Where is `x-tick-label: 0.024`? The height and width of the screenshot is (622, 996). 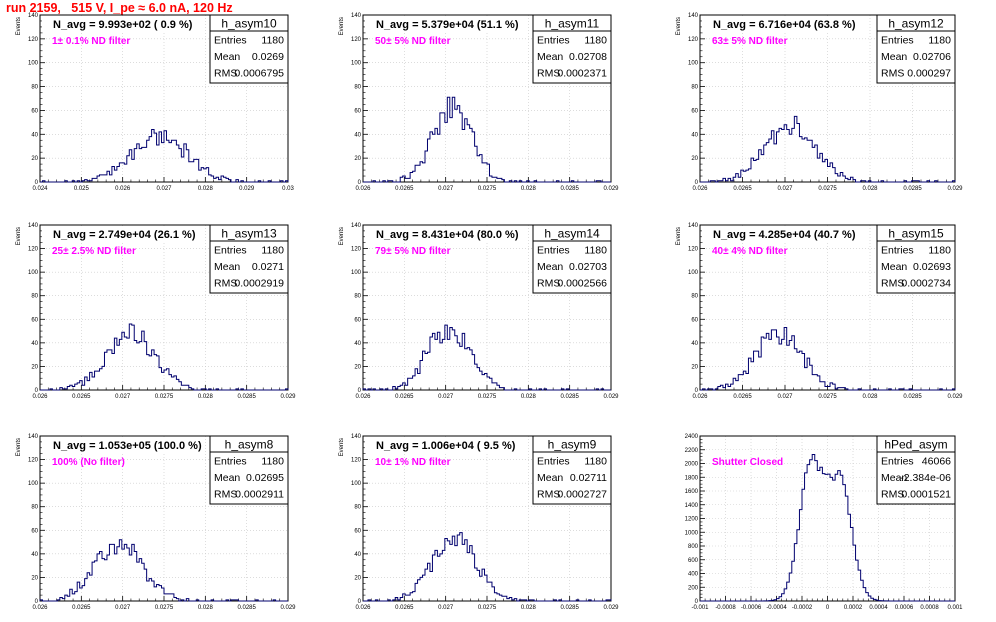
x-tick-label: 0.024 is located at coordinates (40, 189).